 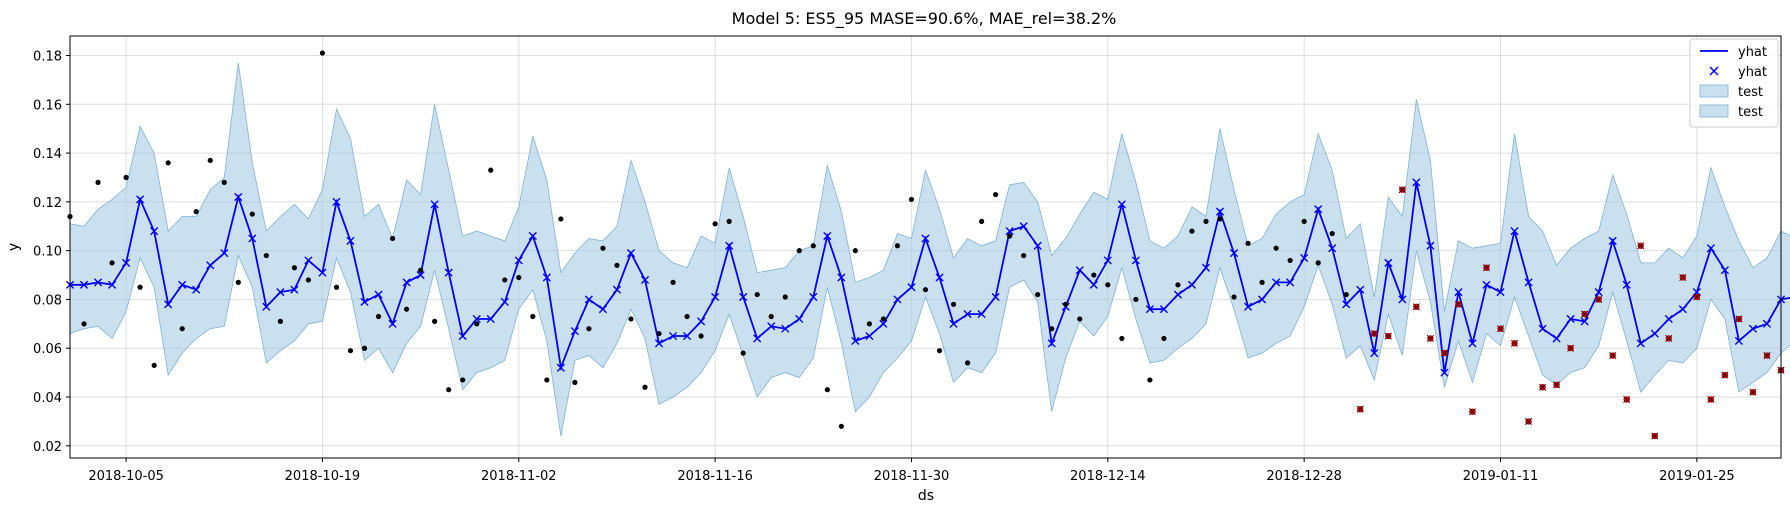 What do you see at coordinates (926, 496) in the screenshot?
I see `x-axis-label: ds` at bounding box center [926, 496].